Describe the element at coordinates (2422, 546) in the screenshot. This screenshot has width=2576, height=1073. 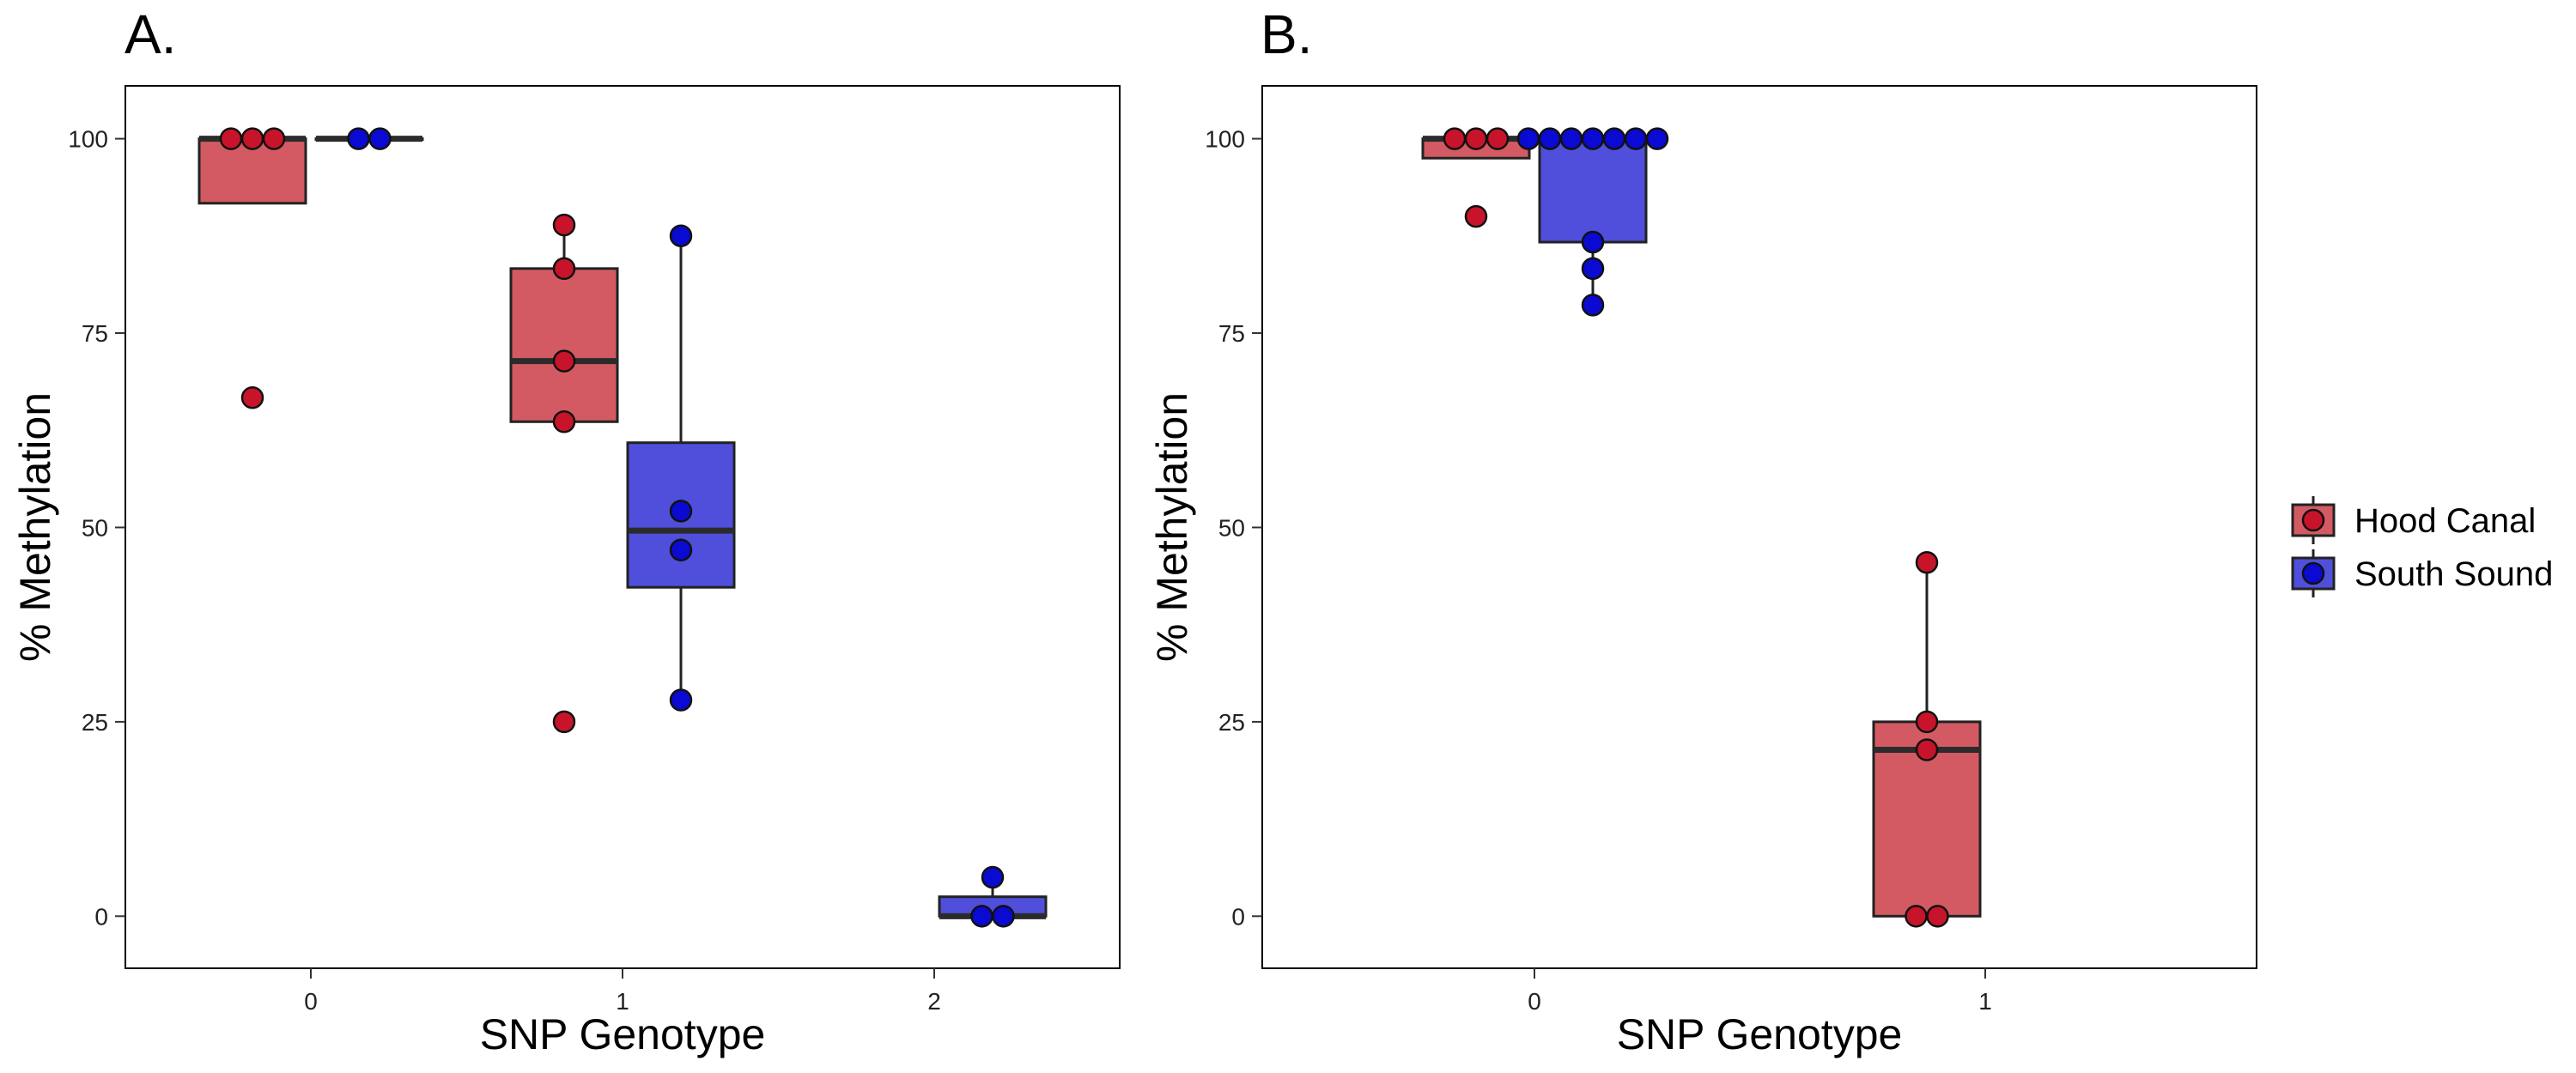
I see `legend: Hood Canal South Sound` at that location.